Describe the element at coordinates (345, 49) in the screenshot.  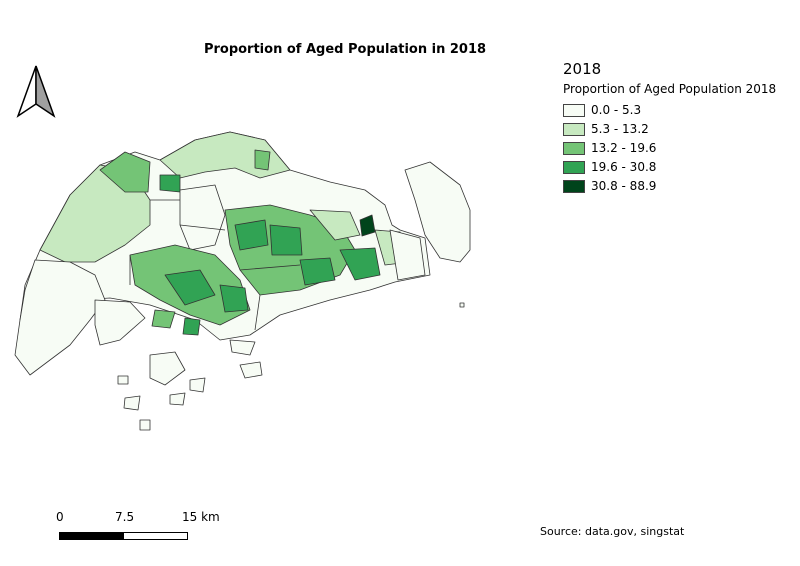
I see `map-title: Proportion of Aged Population in 2018` at that location.